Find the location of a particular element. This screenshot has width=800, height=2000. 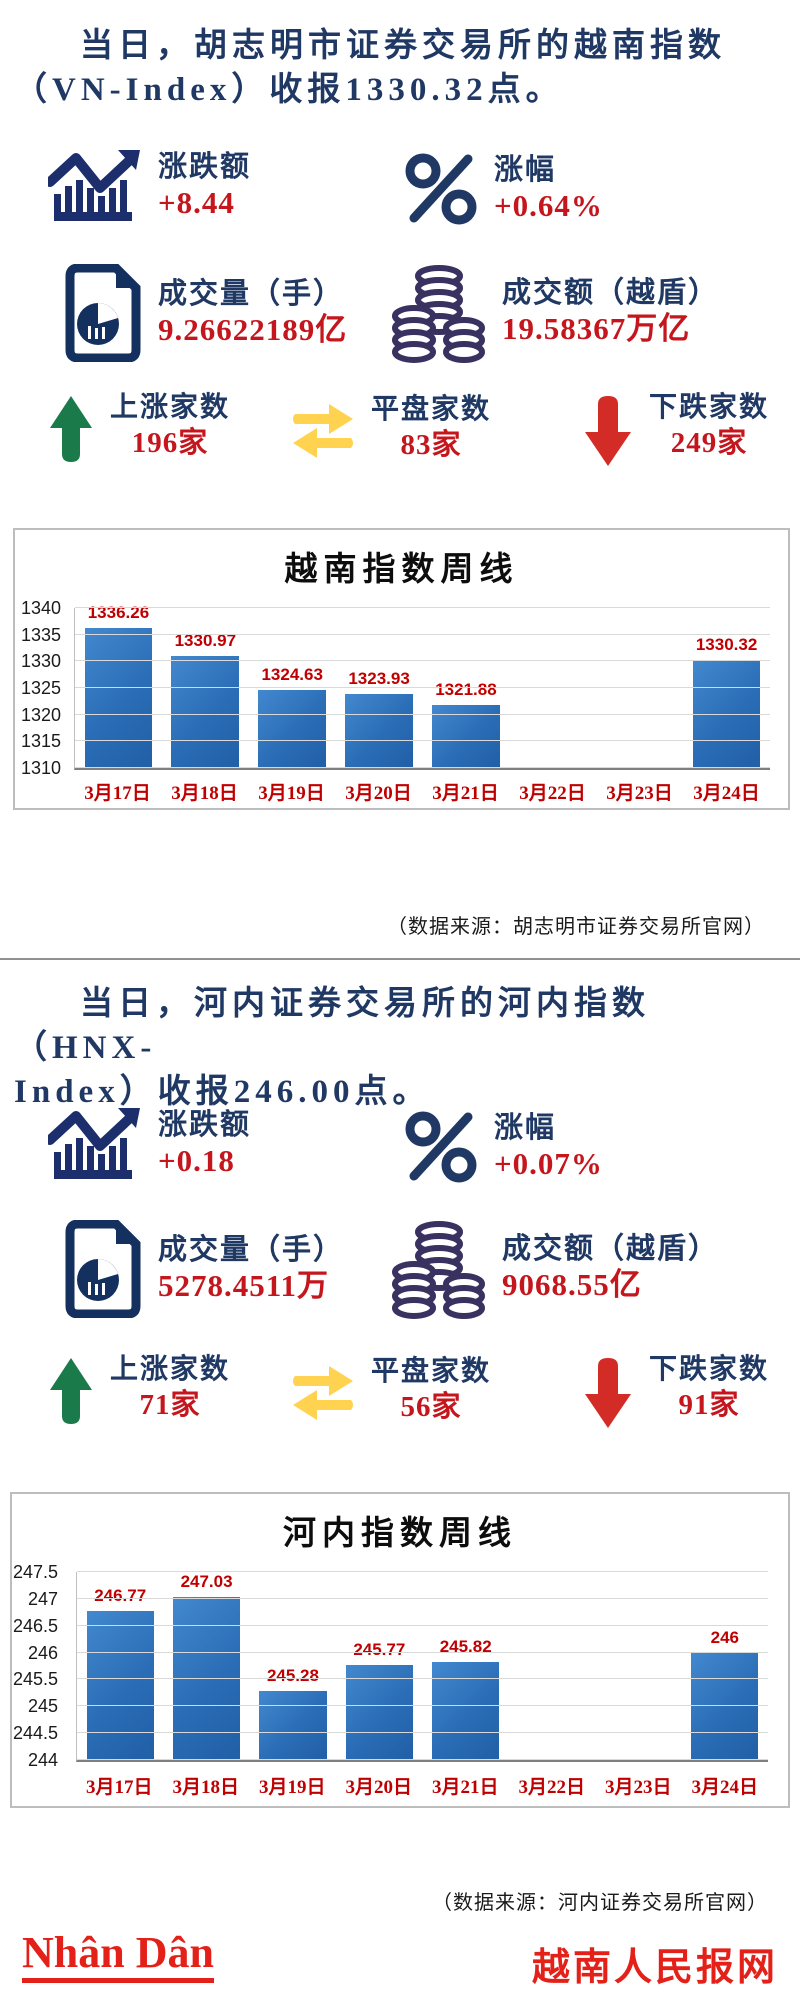

vn-headline-line2: （VN-Index）收报1330.32点。 is located at coordinates (289, 90).